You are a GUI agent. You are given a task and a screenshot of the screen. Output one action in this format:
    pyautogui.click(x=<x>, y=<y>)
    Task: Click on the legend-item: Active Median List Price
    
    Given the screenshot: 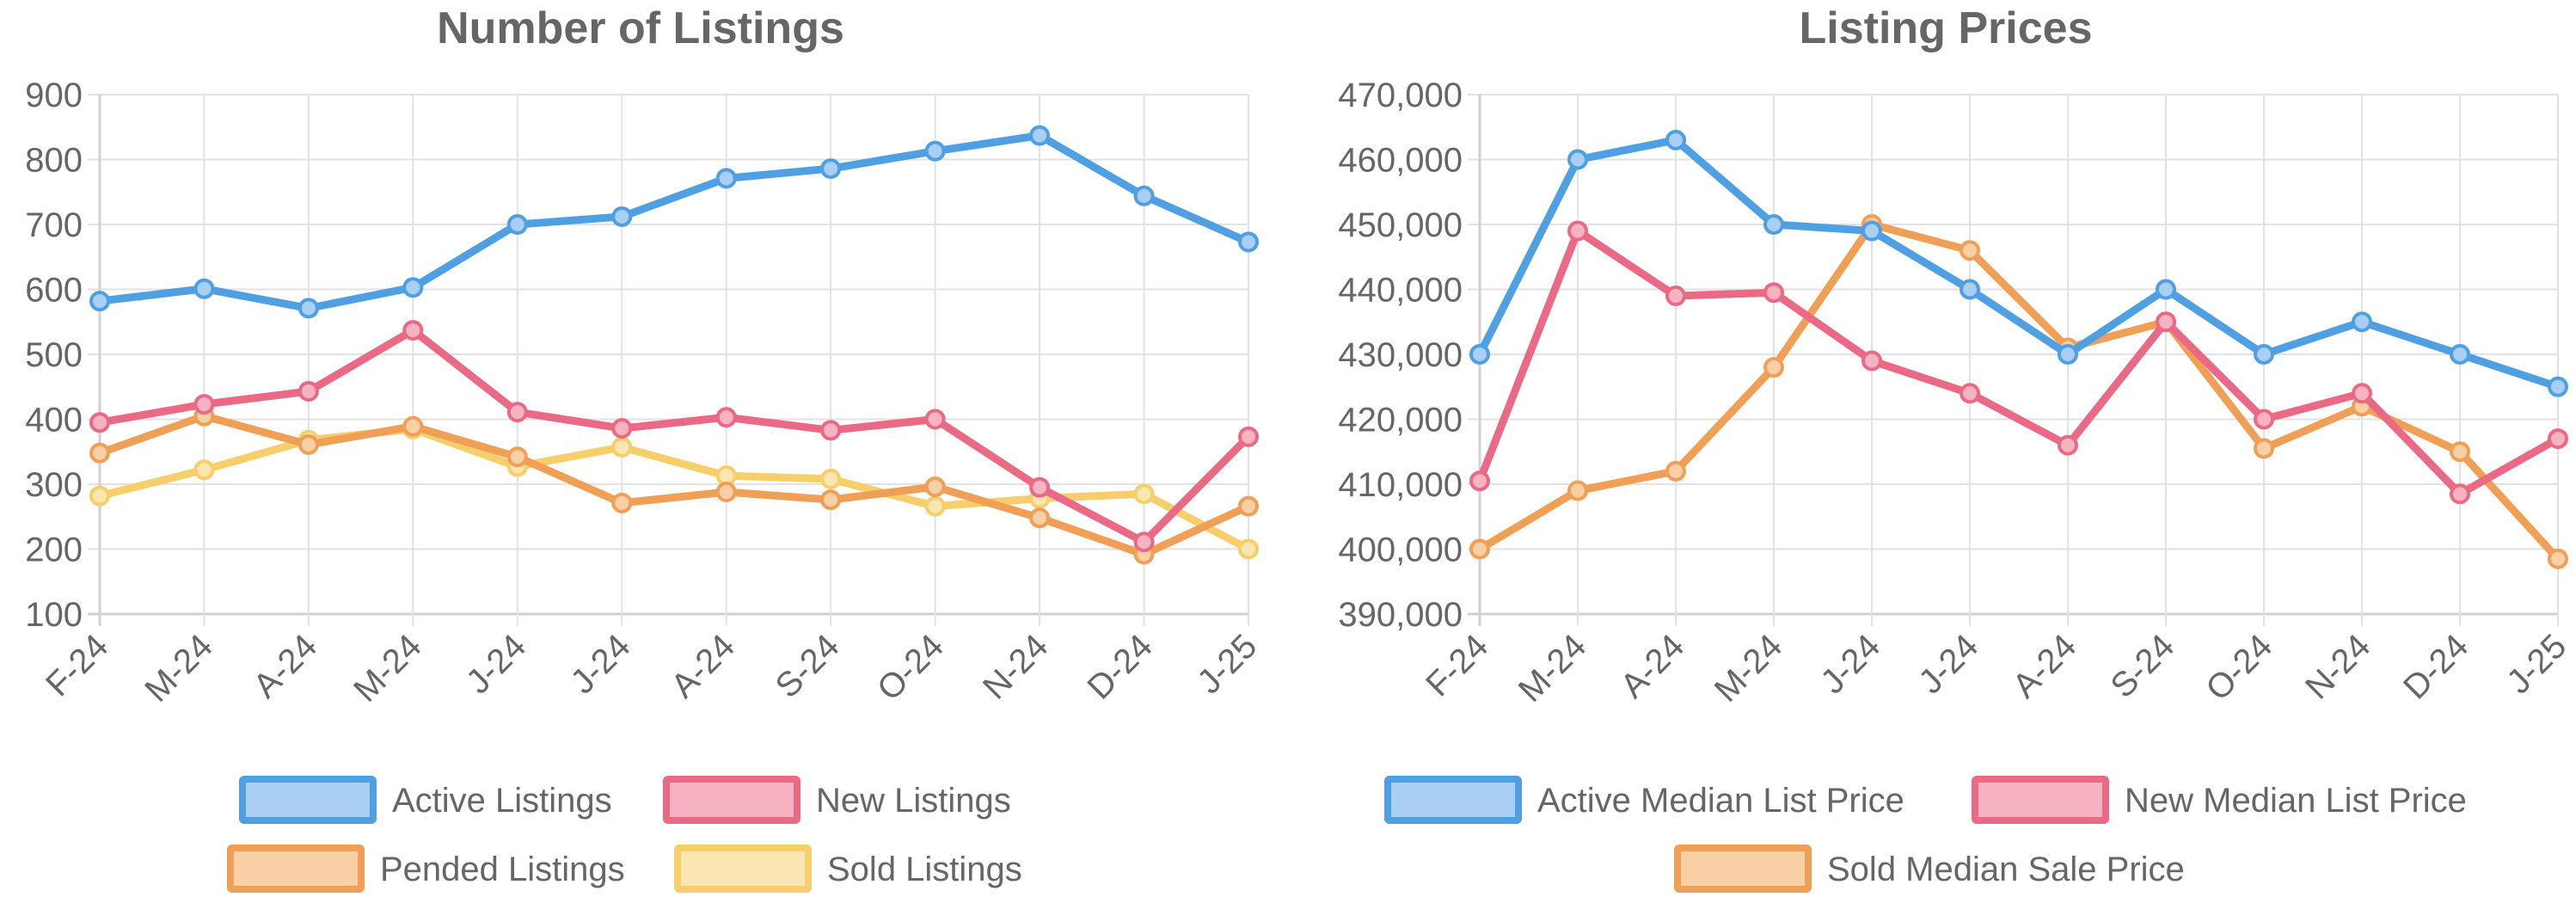 What is the action you would take?
    pyautogui.click(x=1644, y=800)
    